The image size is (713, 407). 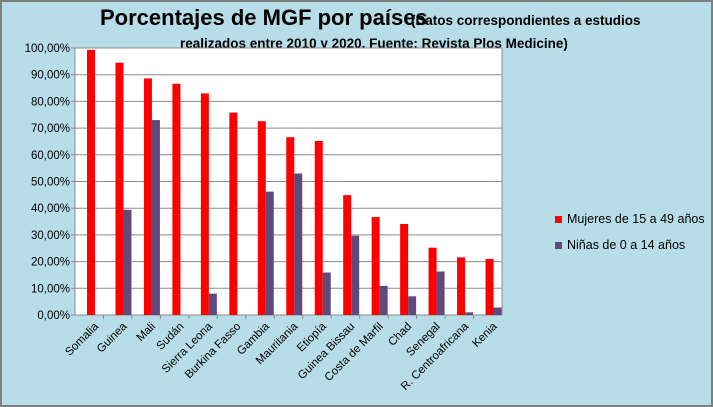 What do you see at coordinates (50, 263) in the screenshot?
I see `y-tick-label: 20,00%` at bounding box center [50, 263].